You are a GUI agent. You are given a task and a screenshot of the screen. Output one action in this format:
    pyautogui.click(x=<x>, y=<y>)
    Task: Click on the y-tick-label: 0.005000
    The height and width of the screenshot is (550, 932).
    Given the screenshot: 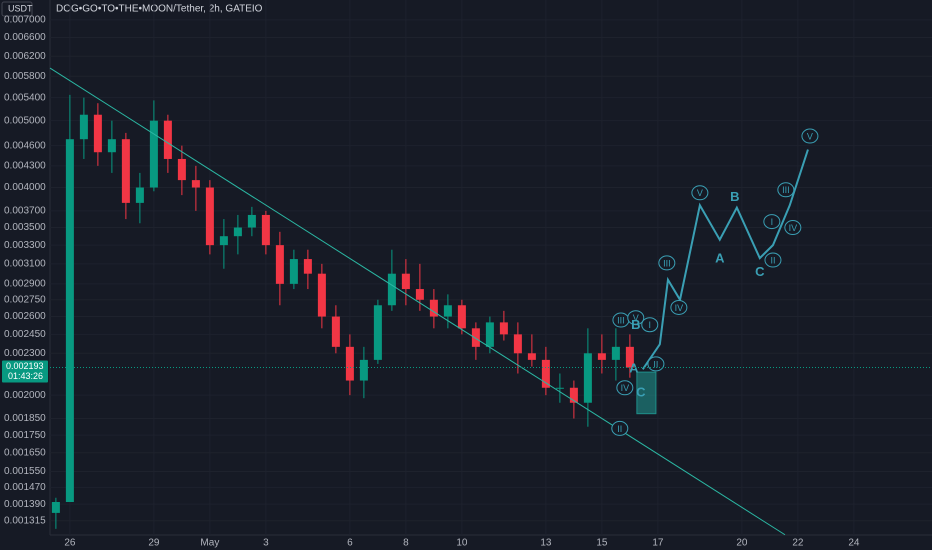 What is the action you would take?
    pyautogui.click(x=25, y=120)
    